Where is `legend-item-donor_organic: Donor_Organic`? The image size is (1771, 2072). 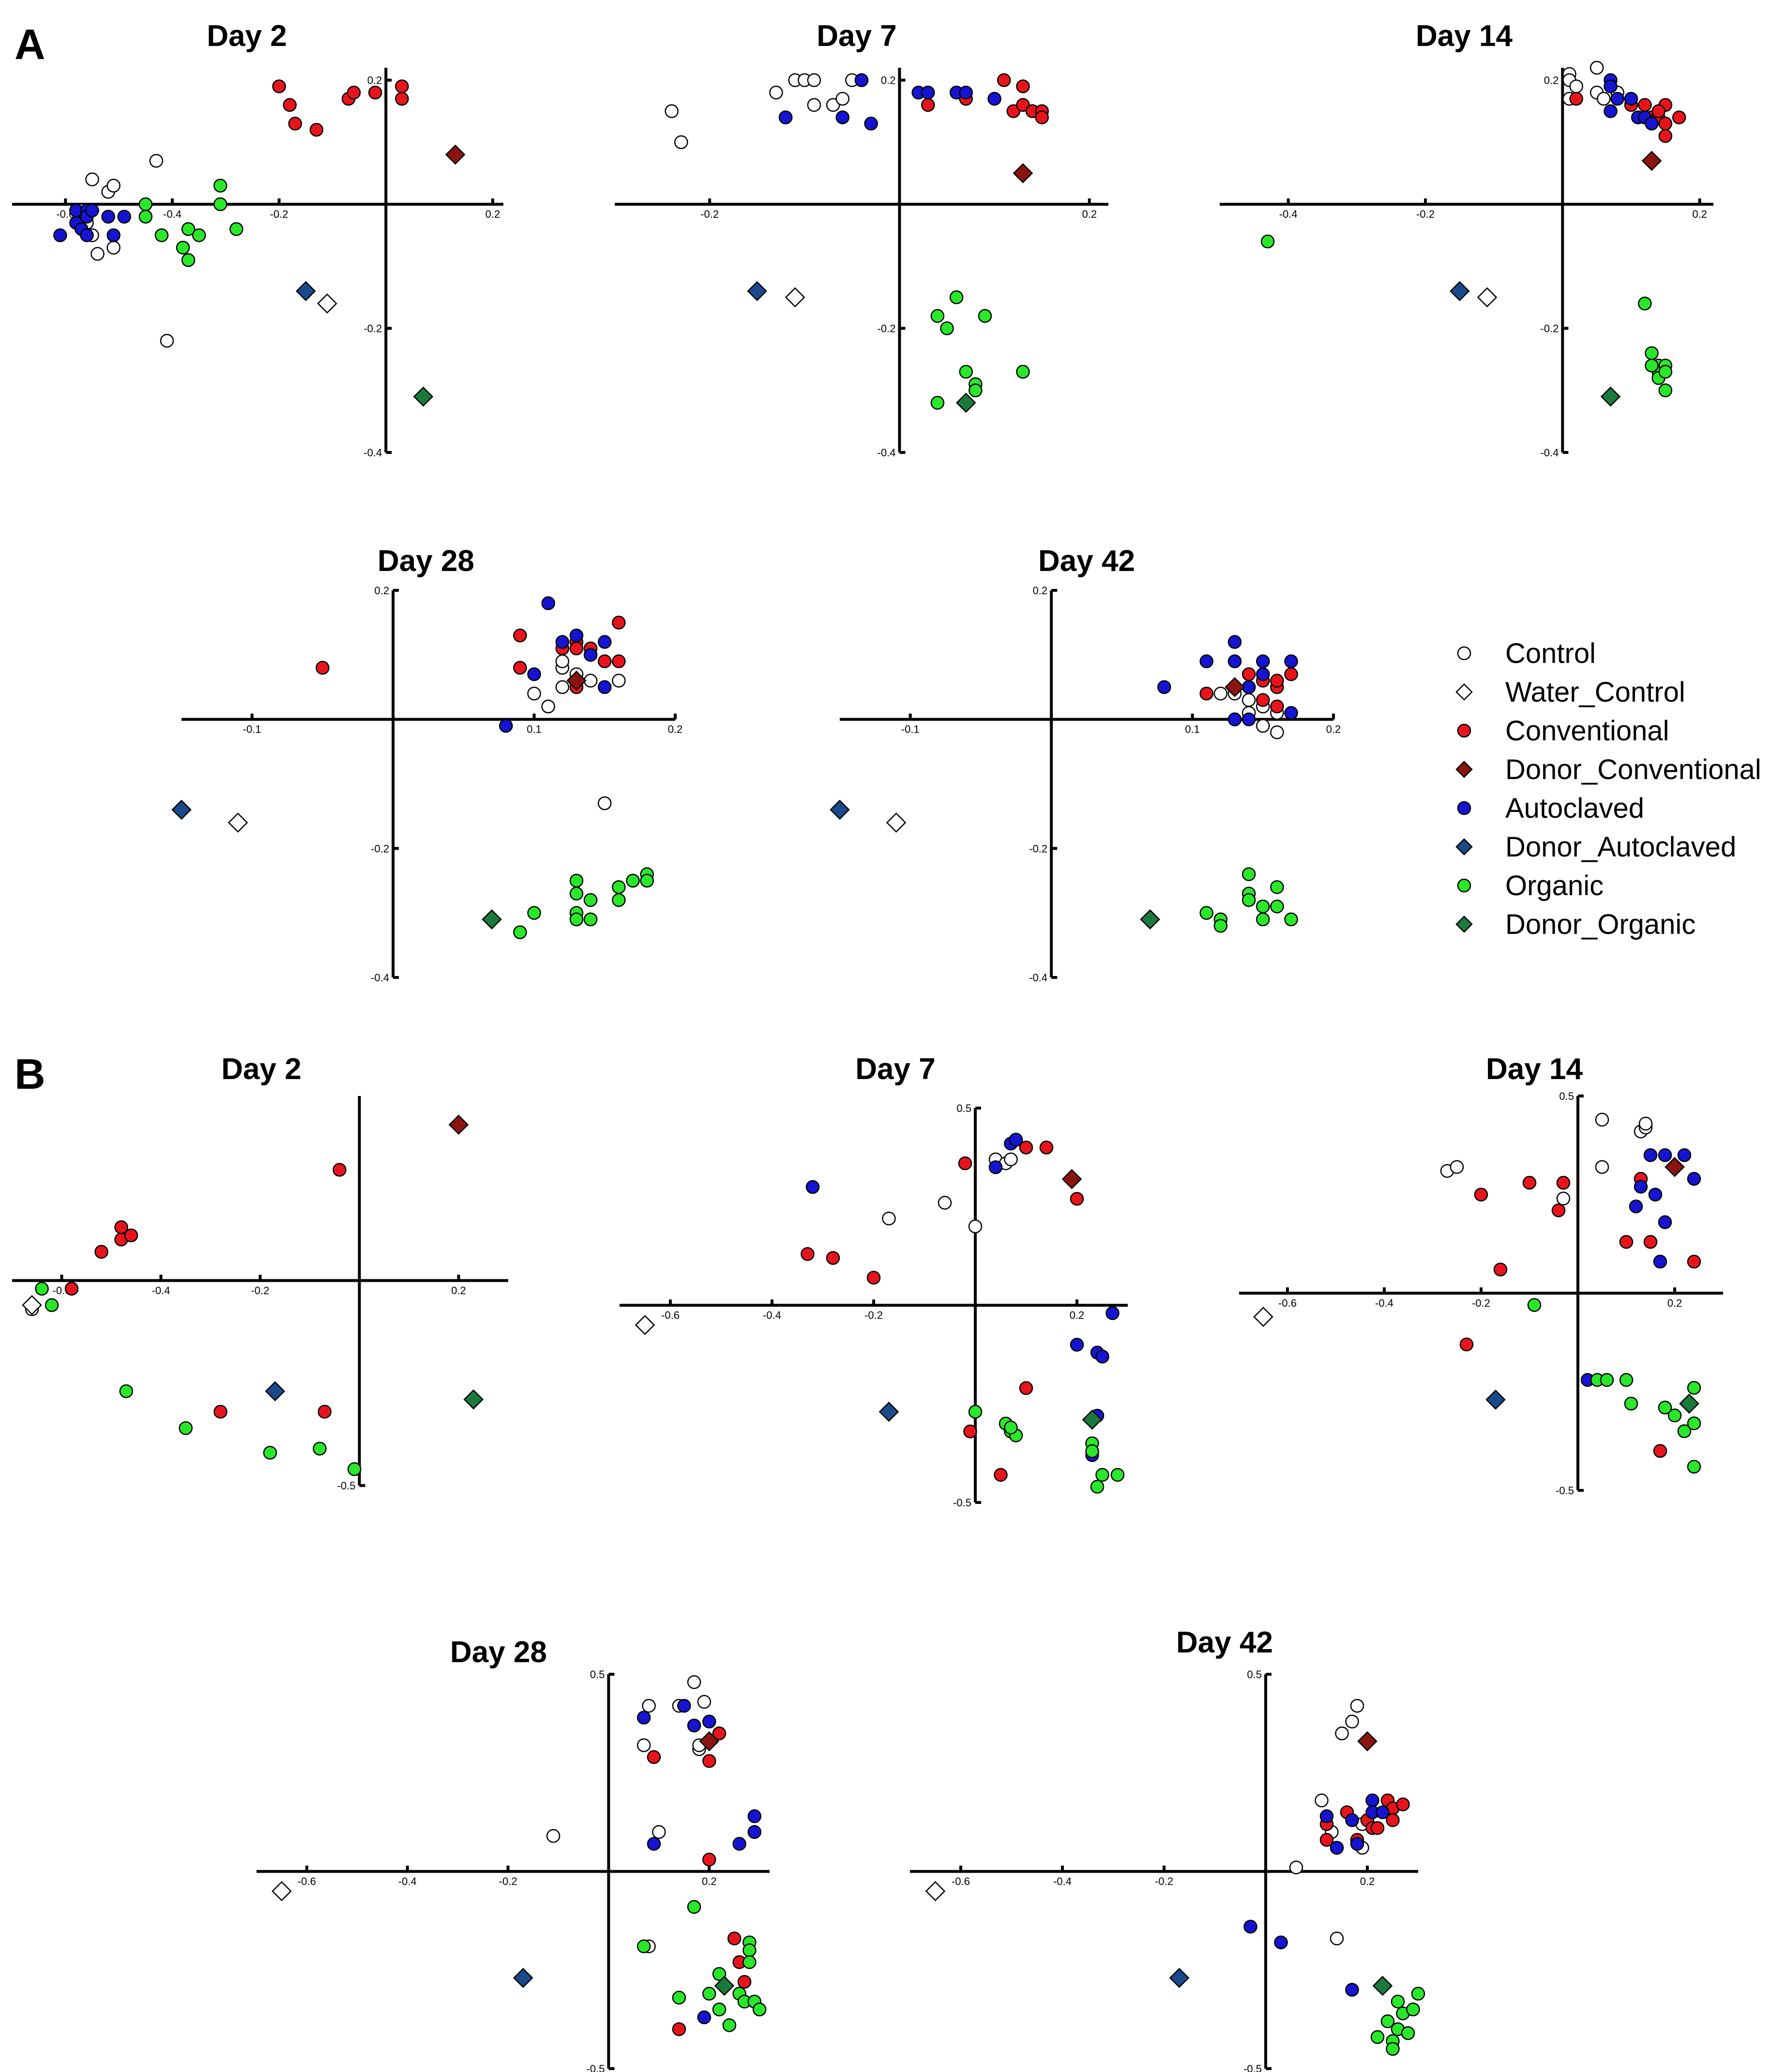 legend-item-donor_organic: Donor_Organic is located at coordinates (1575, 924).